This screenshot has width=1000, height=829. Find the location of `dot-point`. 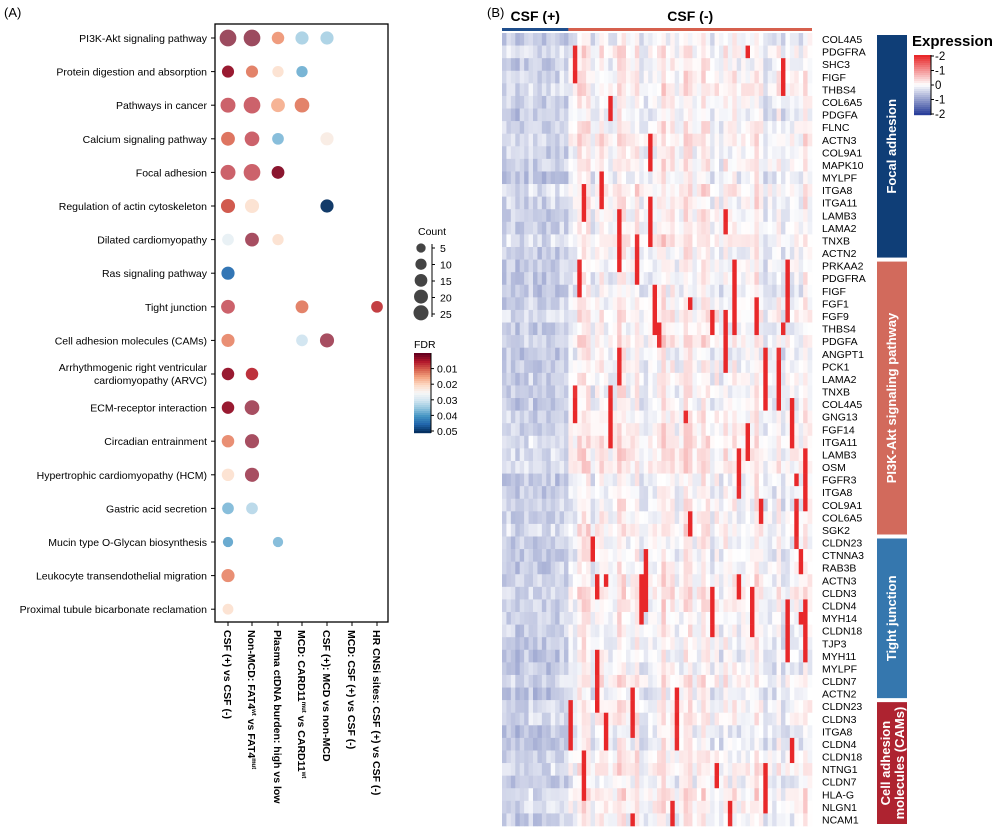

dot-point is located at coordinates (228, 542).